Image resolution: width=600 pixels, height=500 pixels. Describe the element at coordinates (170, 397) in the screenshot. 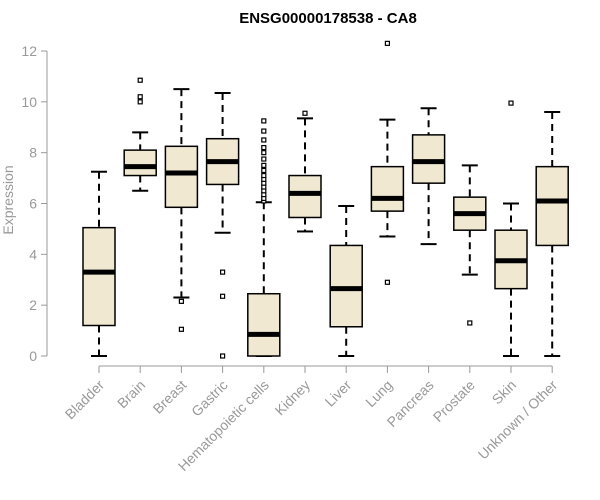

I see `x-tick-label: Breast` at that location.